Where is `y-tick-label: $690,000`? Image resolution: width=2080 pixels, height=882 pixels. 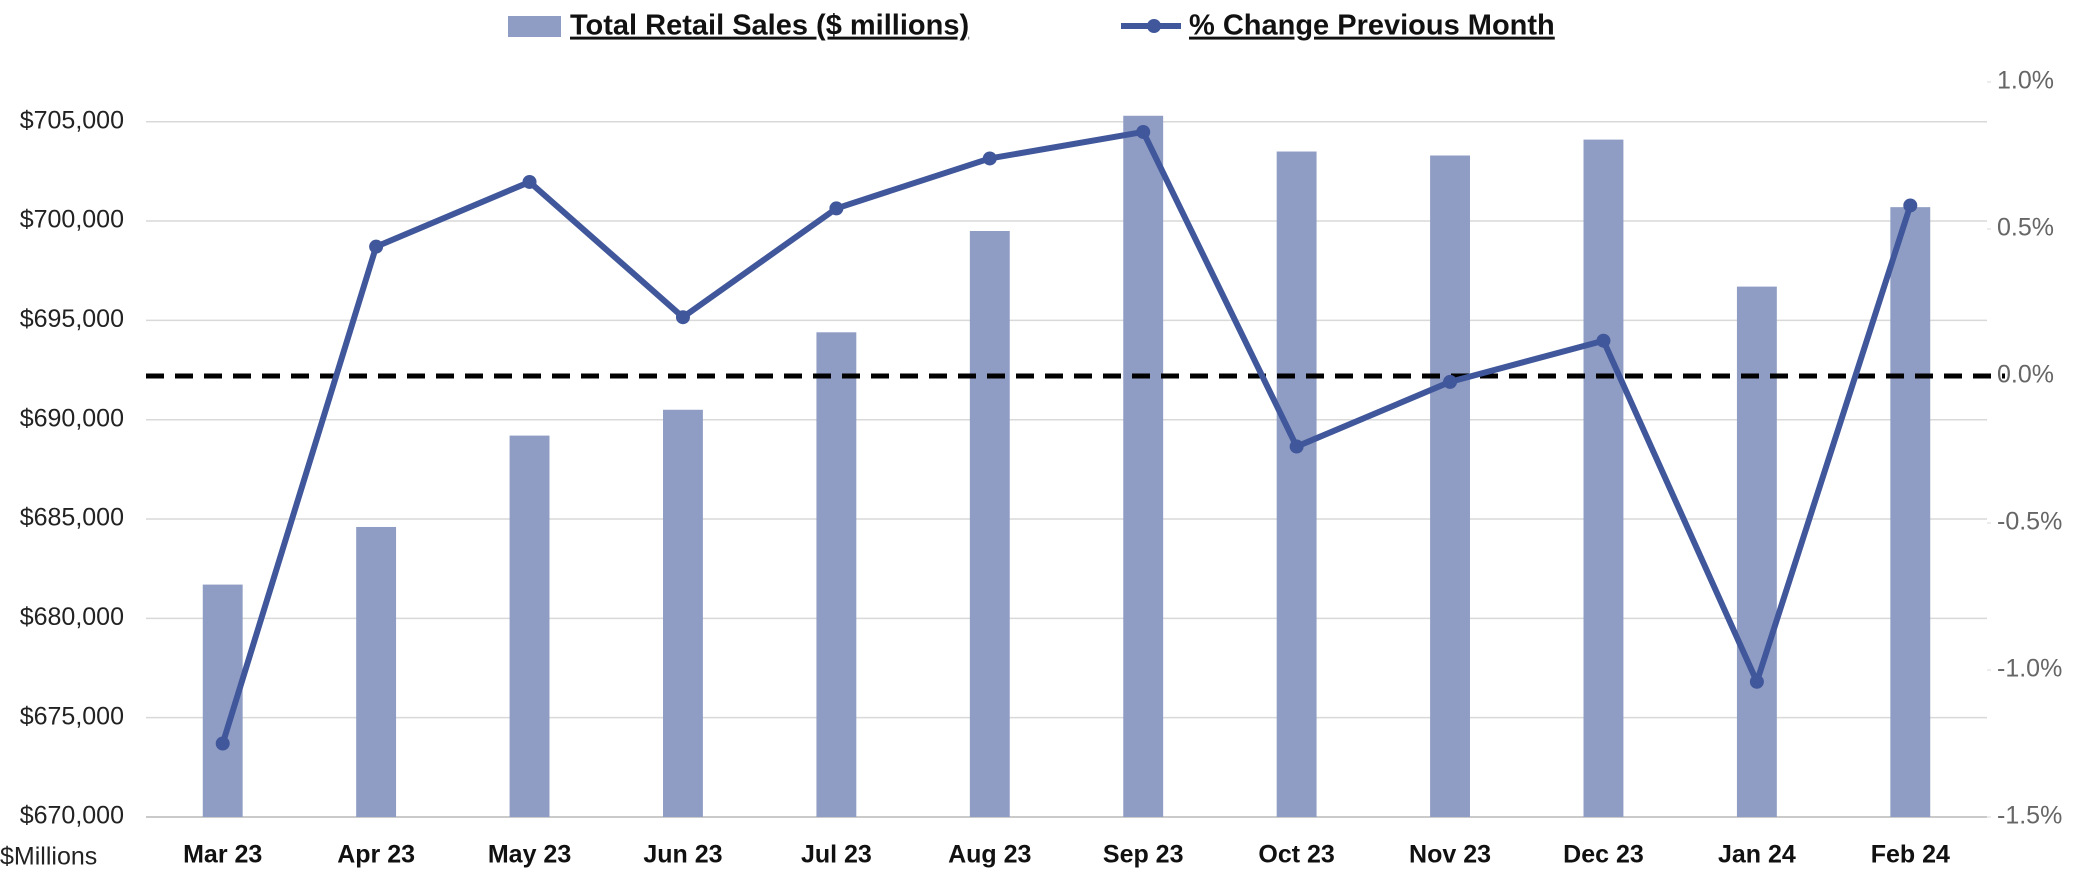
y-tick-label: $690,000 is located at coordinates (72, 418).